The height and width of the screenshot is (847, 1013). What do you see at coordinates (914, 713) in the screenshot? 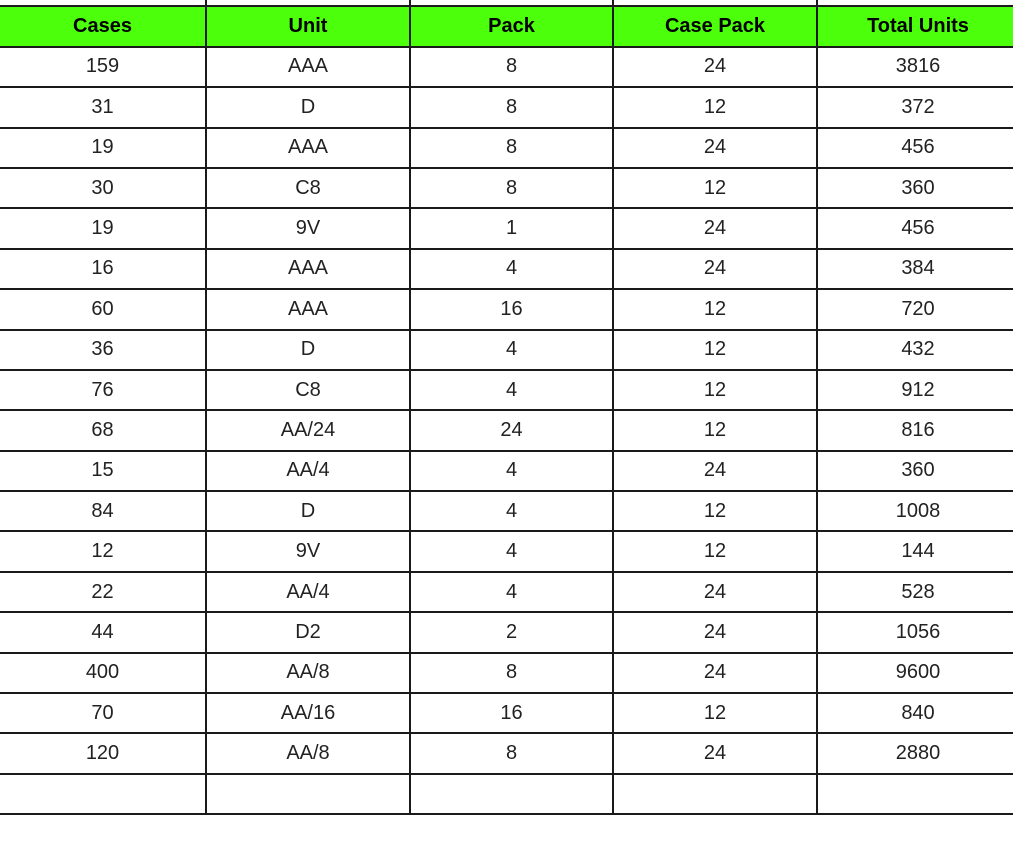
I see `table-cell: 840` at bounding box center [914, 713].